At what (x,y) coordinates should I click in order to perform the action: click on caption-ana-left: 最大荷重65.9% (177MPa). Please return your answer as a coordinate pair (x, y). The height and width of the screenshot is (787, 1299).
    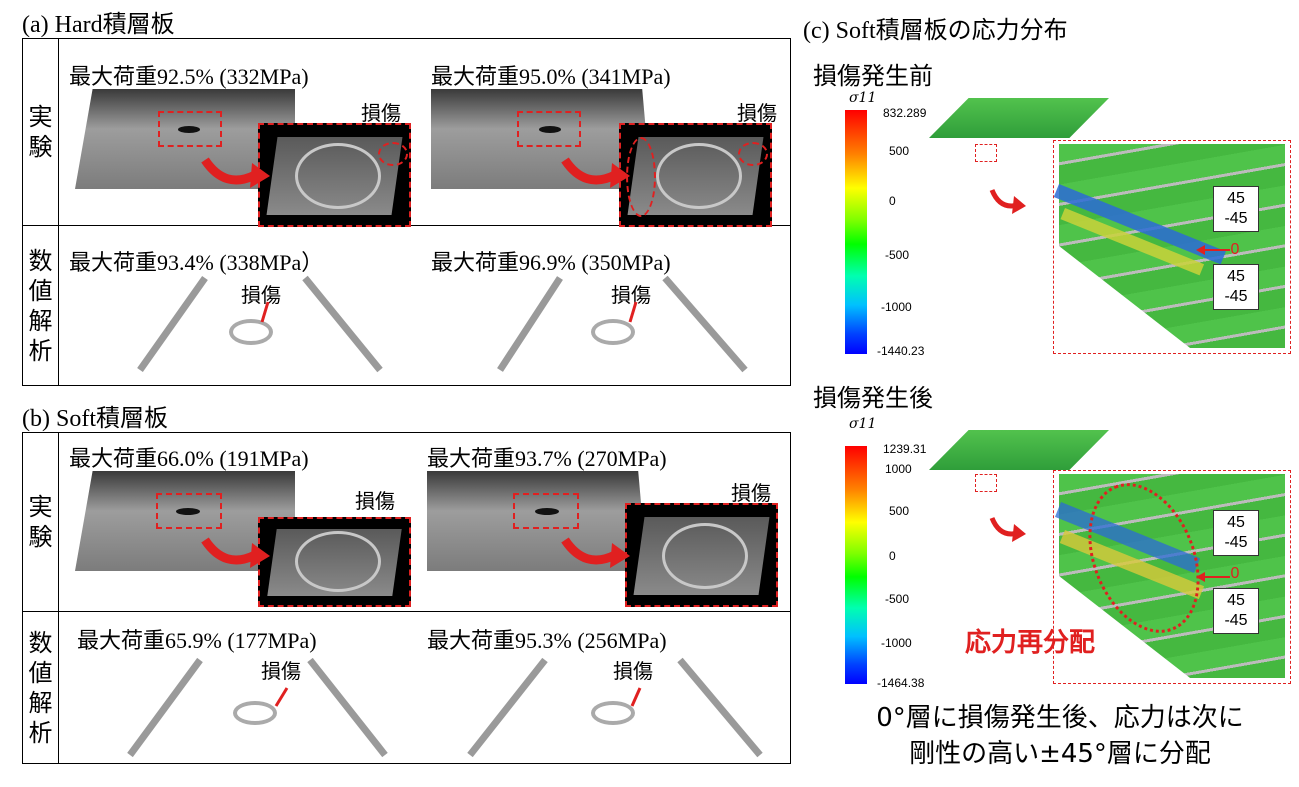
    Looking at the image, I should click on (197, 640).